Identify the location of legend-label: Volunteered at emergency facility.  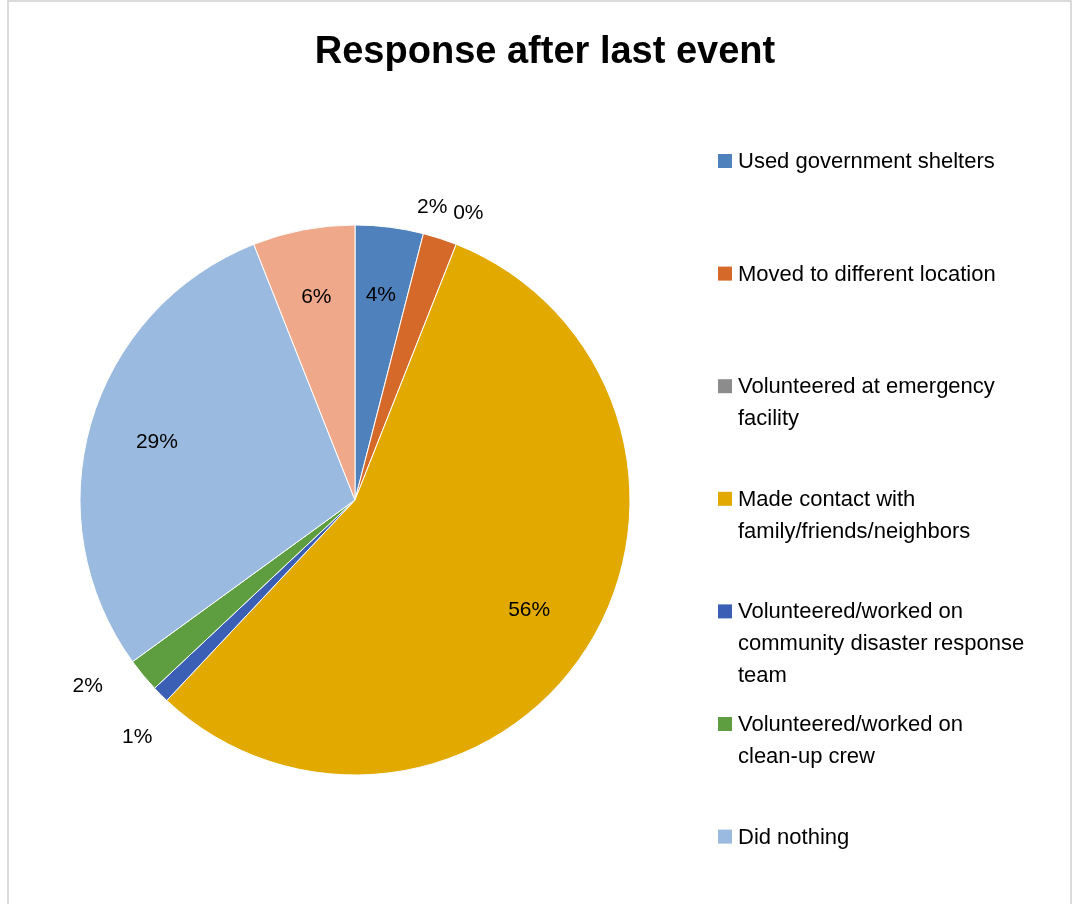
(866, 402).